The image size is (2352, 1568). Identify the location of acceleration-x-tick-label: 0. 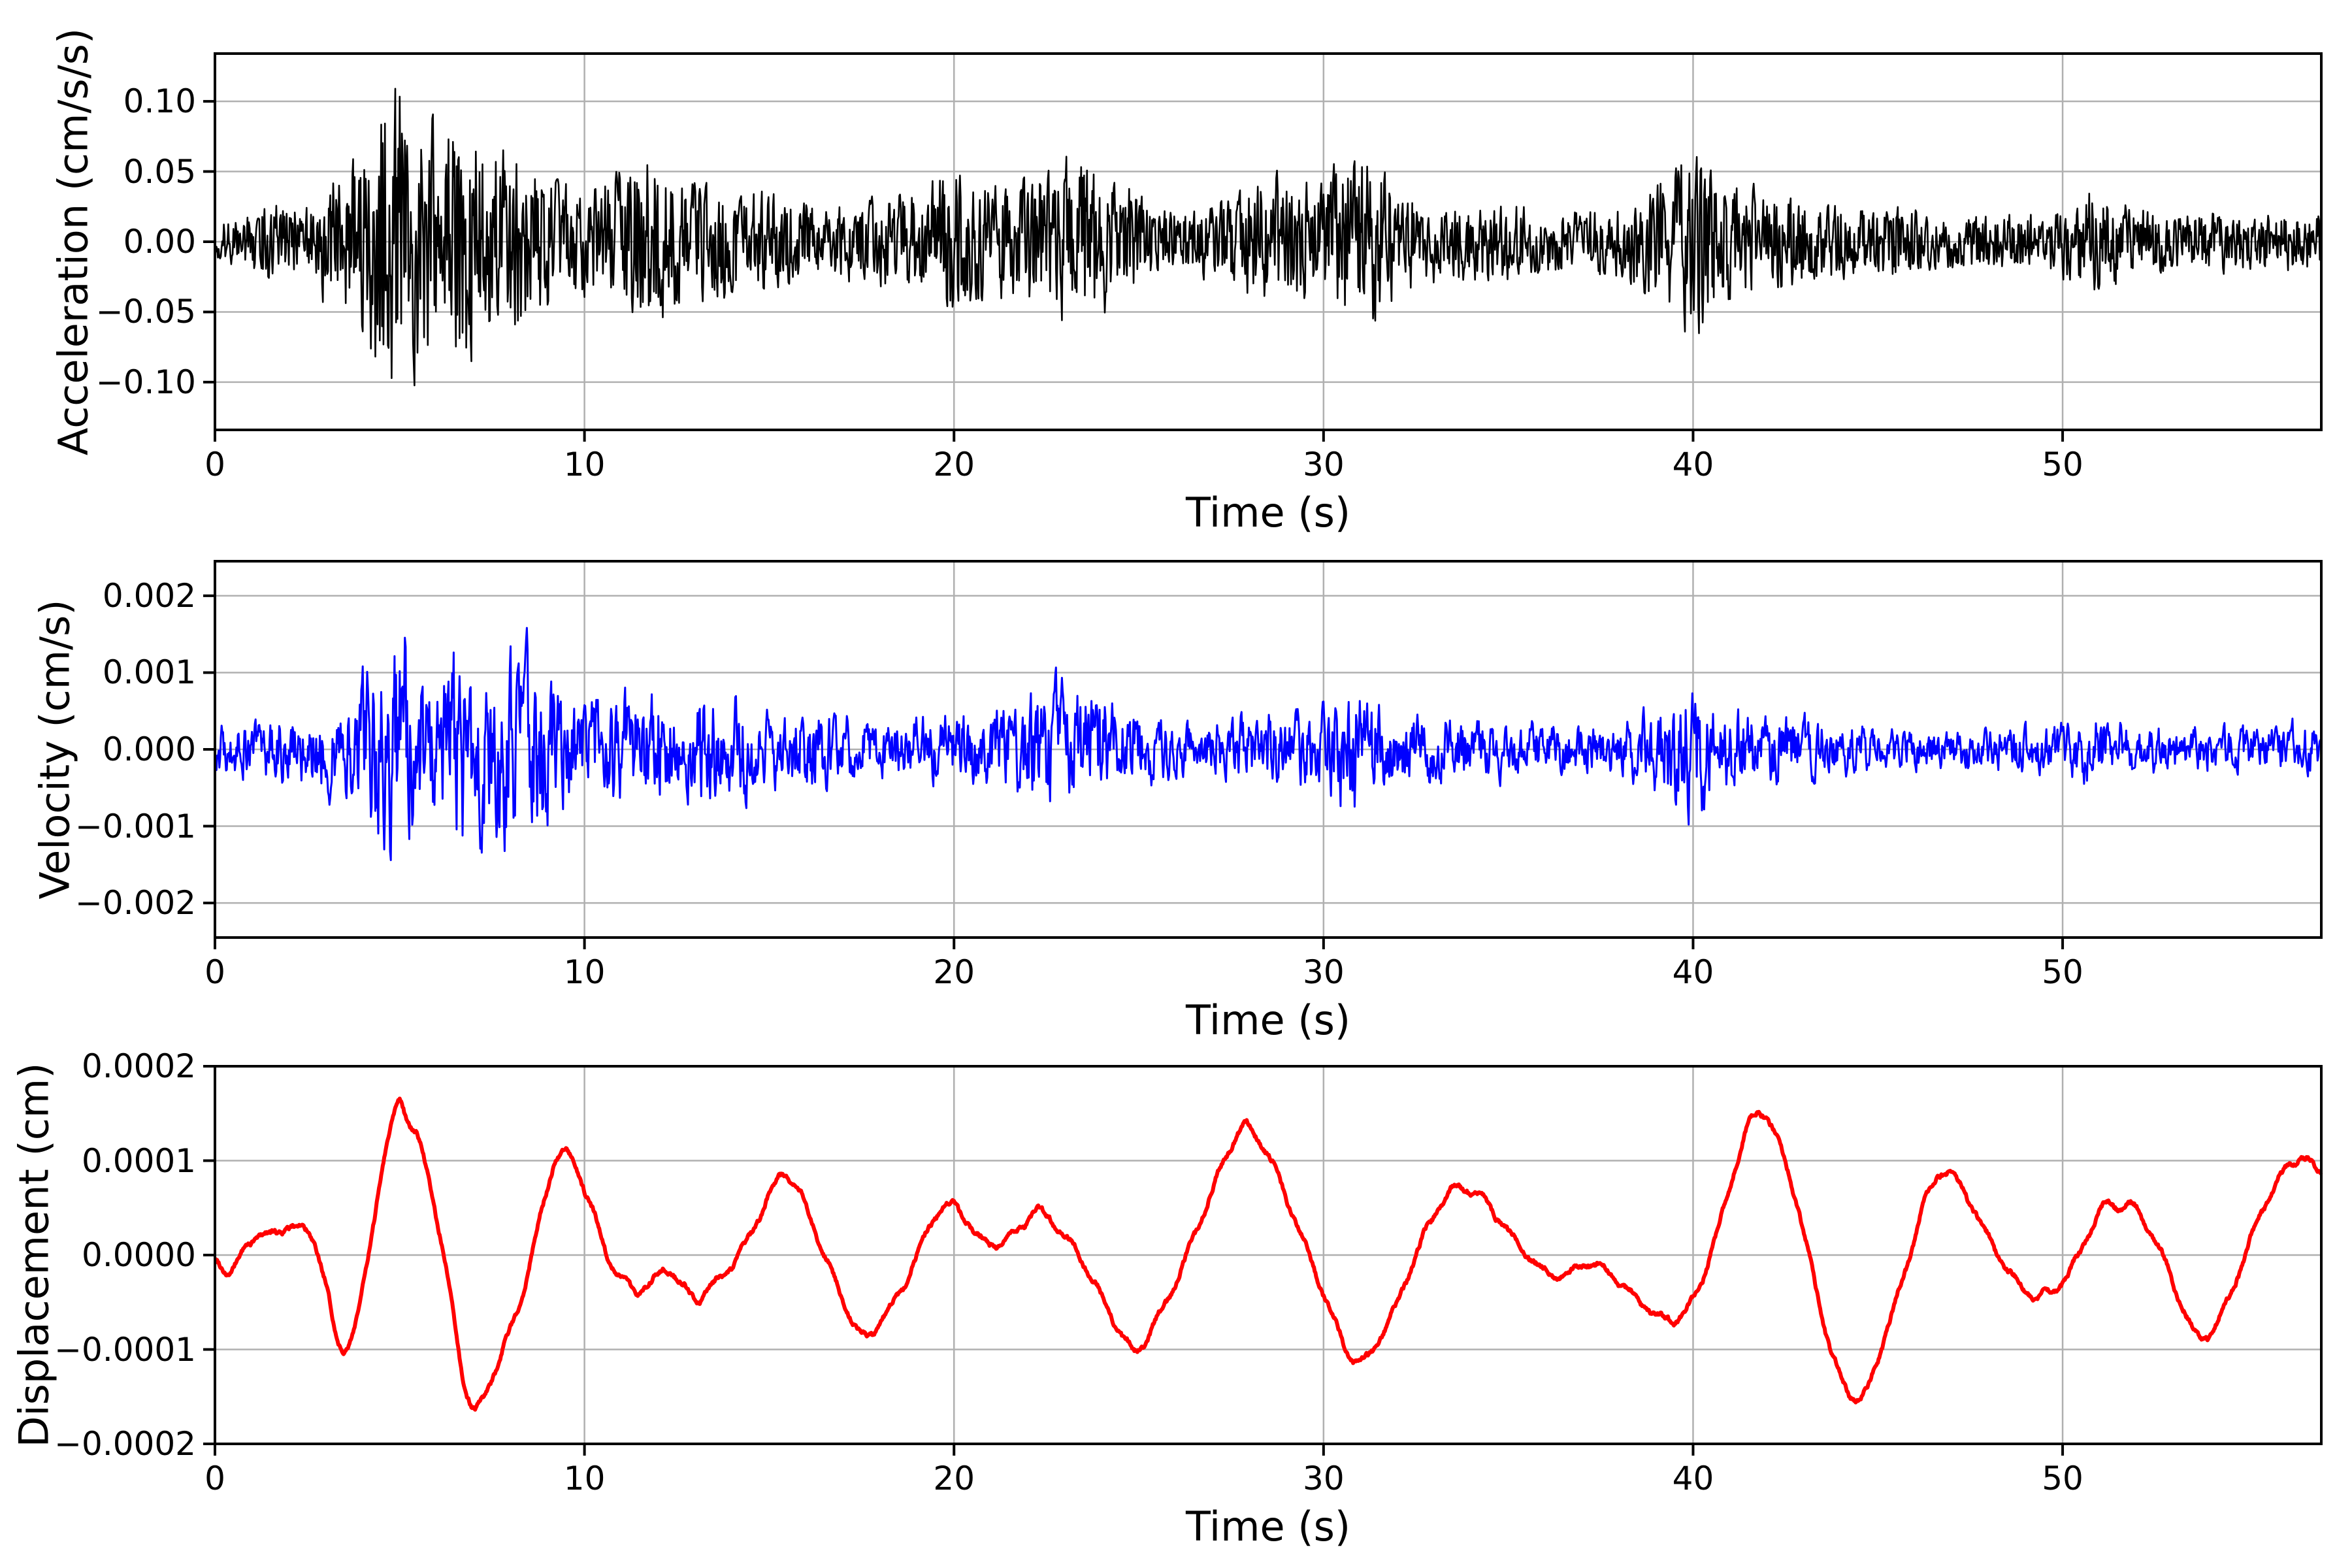
(214, 464).